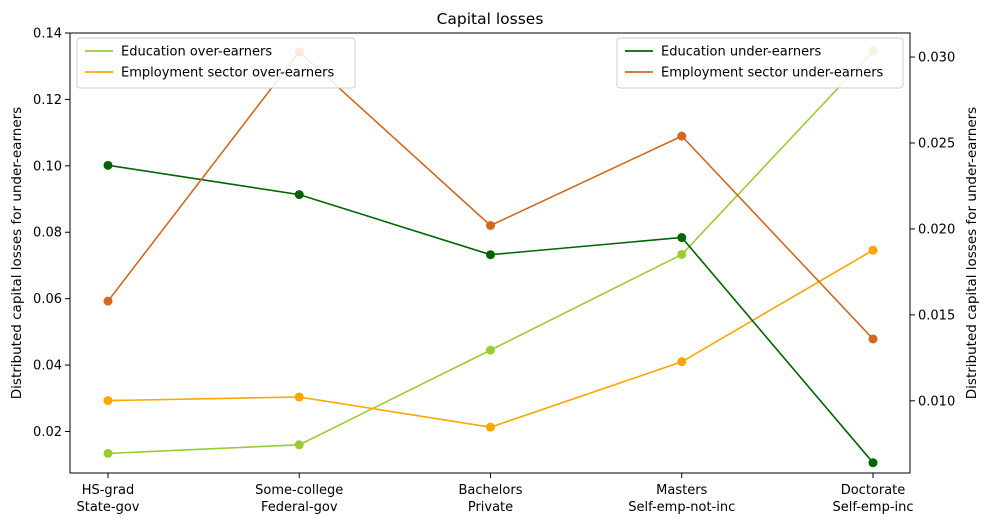 The image size is (989, 524). What do you see at coordinates (741, 52) in the screenshot?
I see `legend-label: Education under-earners` at bounding box center [741, 52].